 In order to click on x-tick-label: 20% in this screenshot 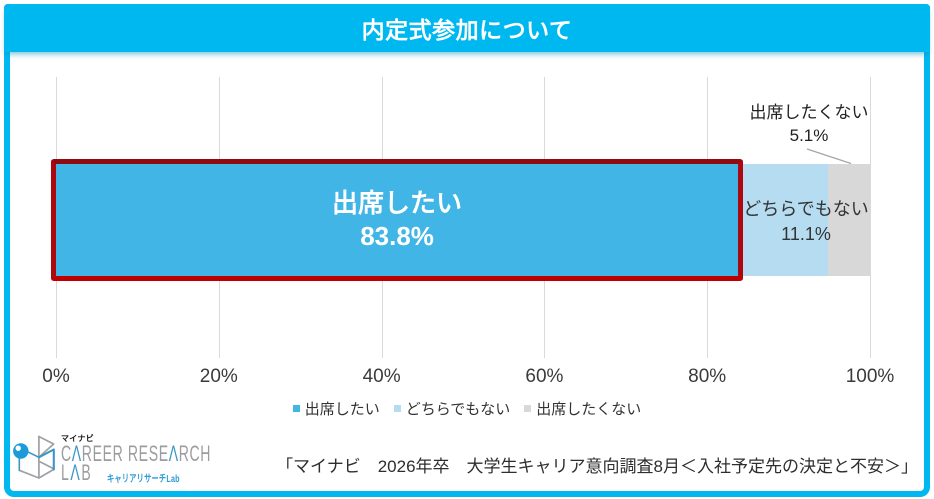, I will do `click(218, 376)`.